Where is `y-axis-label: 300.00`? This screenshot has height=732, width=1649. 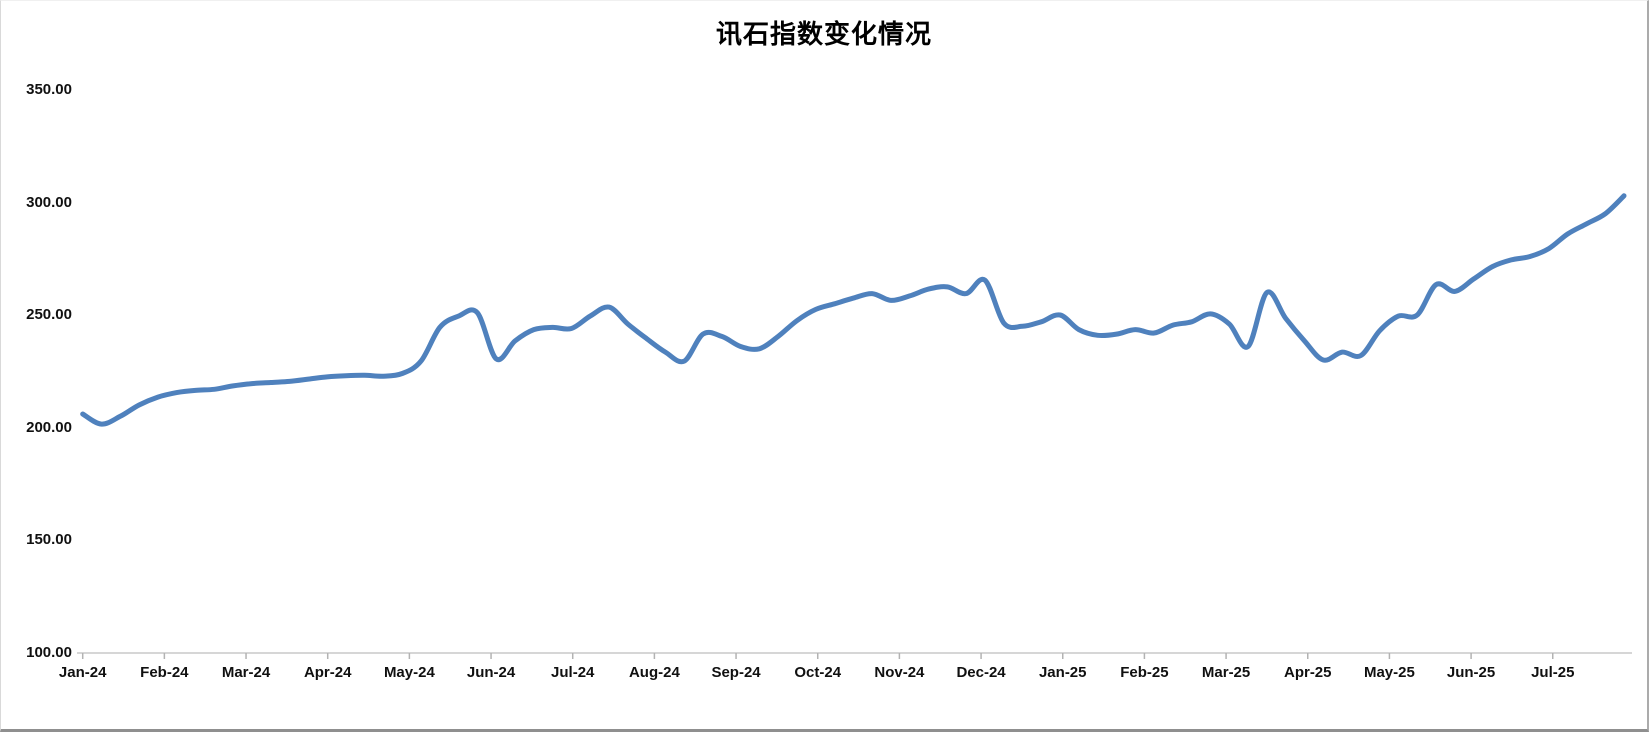 y-axis-label: 300.00 is located at coordinates (49, 202).